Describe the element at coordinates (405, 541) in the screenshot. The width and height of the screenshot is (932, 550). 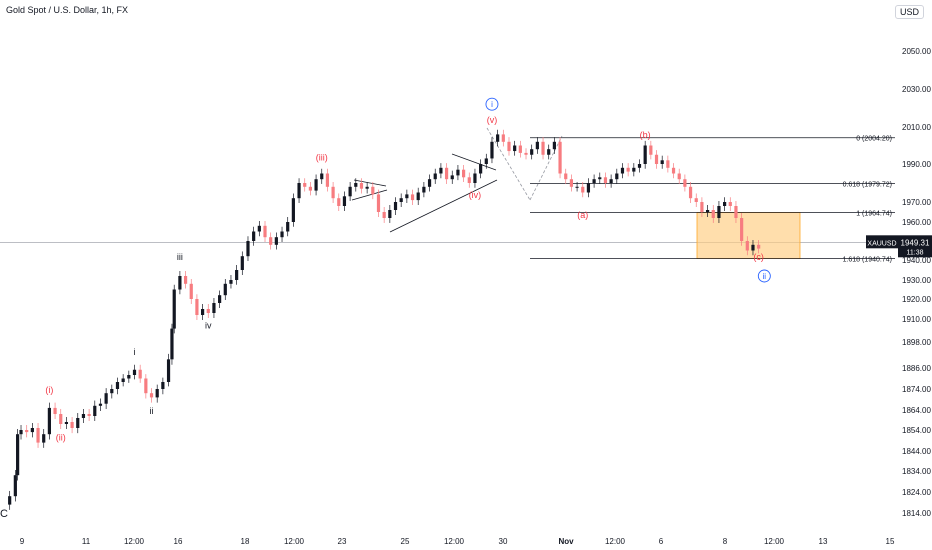
I see `x-tick-label: 25` at that location.